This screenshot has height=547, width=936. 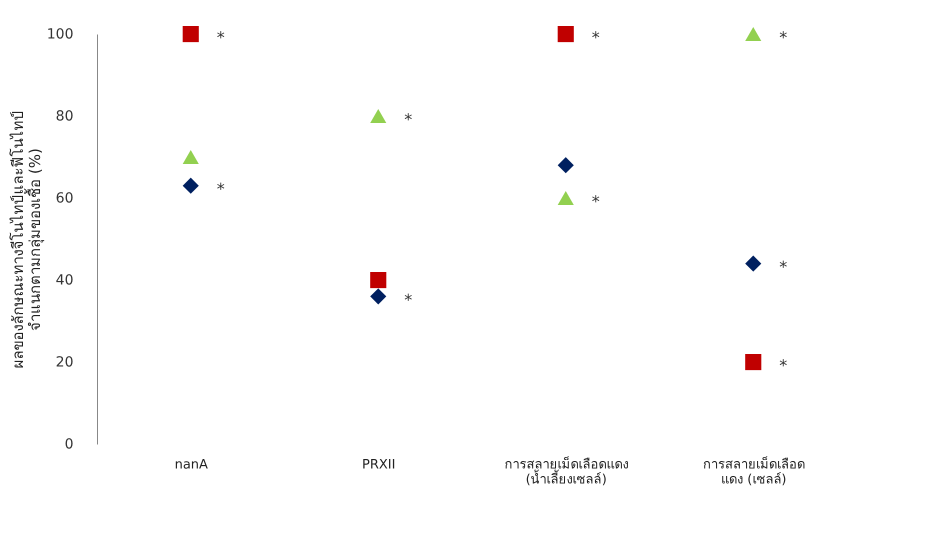 What do you see at coordinates (65, 116) in the screenshot?
I see `y-tick-label: 80` at bounding box center [65, 116].